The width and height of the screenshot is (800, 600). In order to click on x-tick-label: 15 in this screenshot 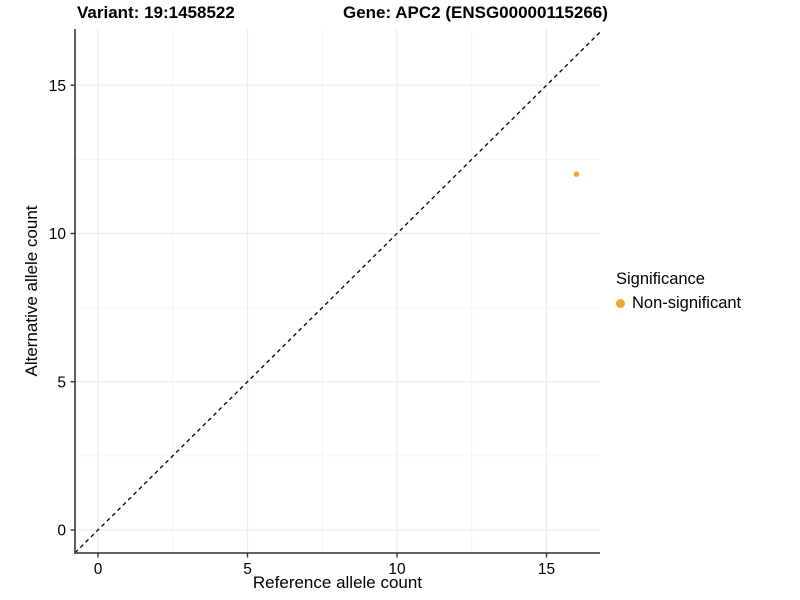, I will do `click(546, 569)`.